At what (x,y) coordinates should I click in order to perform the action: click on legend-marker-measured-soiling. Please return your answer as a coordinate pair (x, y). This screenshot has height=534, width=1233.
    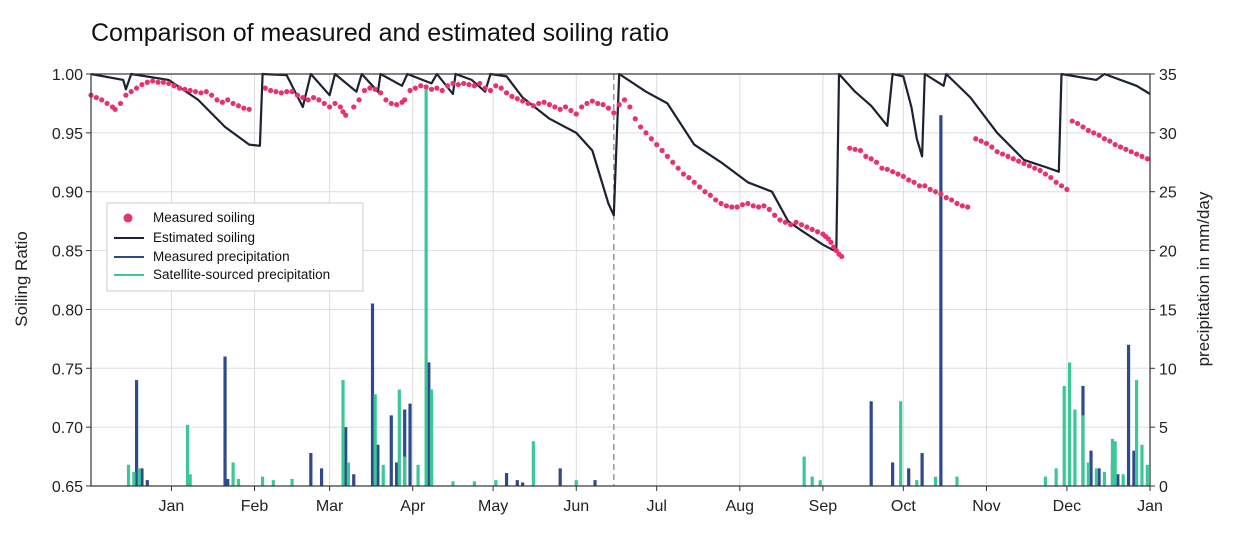
    Looking at the image, I should click on (128, 218).